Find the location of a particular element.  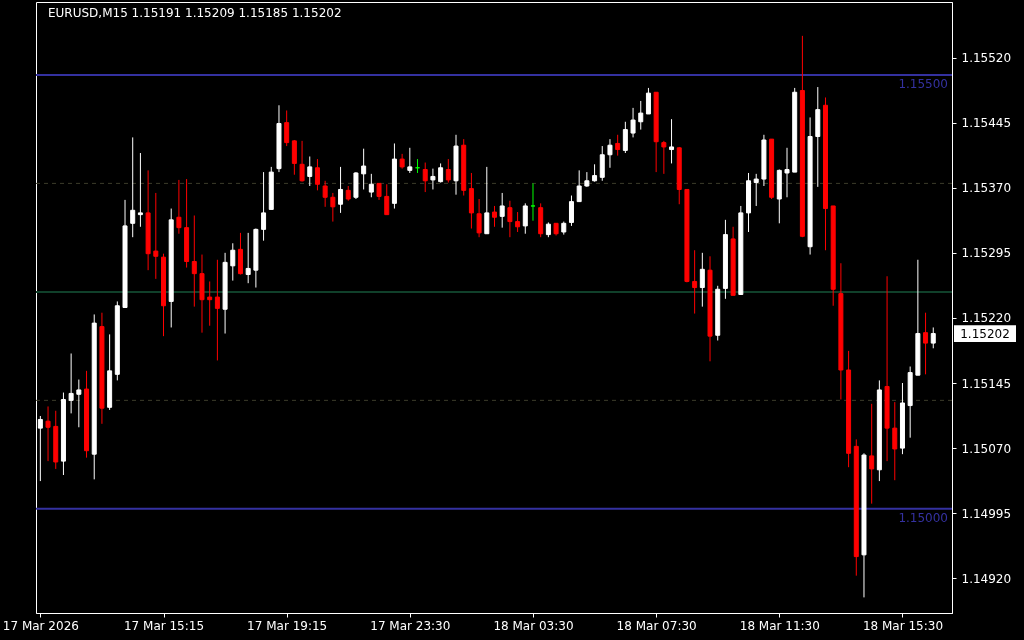

y-tick-label: 1.15520 is located at coordinates (986, 58).